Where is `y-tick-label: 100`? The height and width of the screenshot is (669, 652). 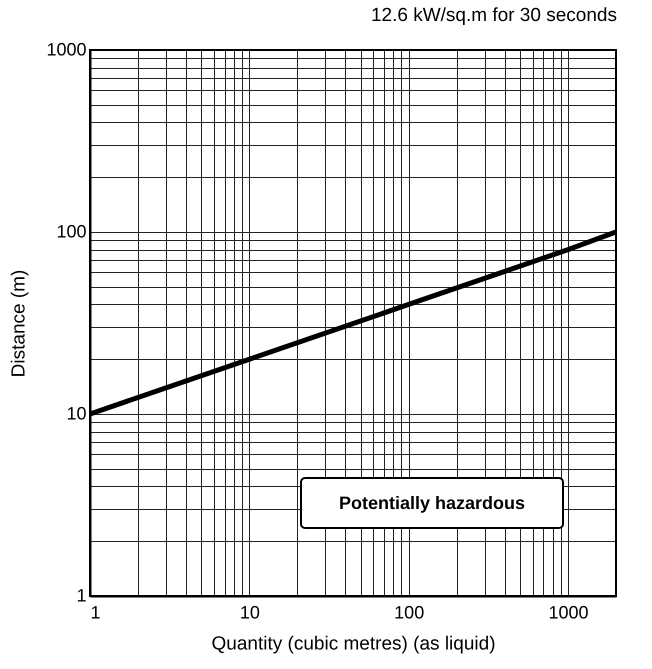
y-tick-label: 100 is located at coordinates (71, 232).